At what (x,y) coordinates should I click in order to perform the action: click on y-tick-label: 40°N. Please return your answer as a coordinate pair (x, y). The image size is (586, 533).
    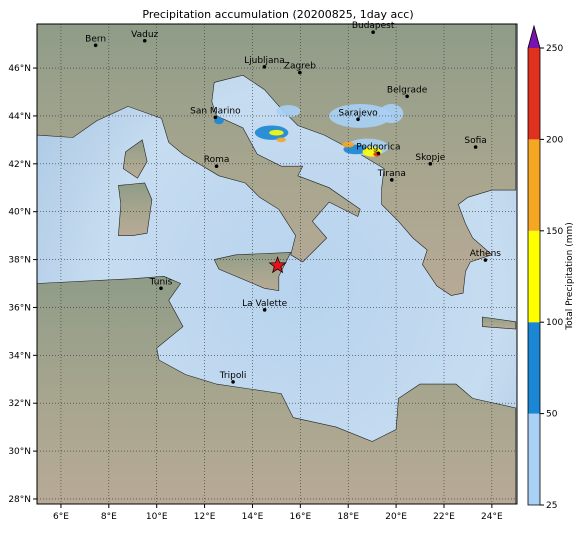
    Looking at the image, I should click on (19, 213).